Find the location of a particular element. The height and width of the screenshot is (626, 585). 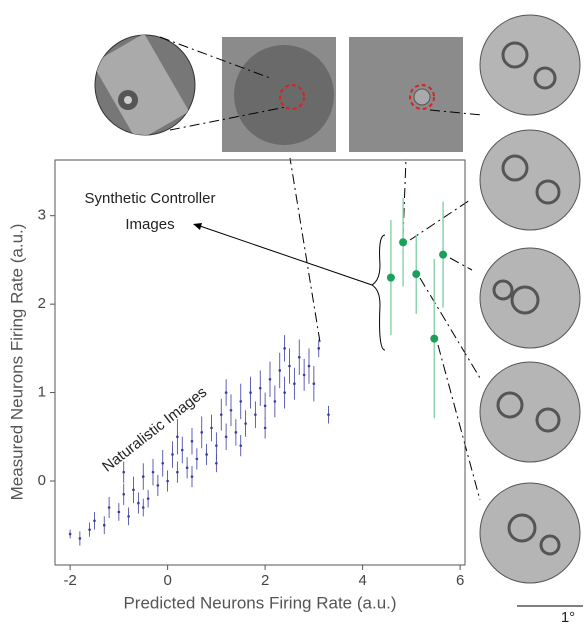

annotation: Synthetic Controller is located at coordinates (150, 198).